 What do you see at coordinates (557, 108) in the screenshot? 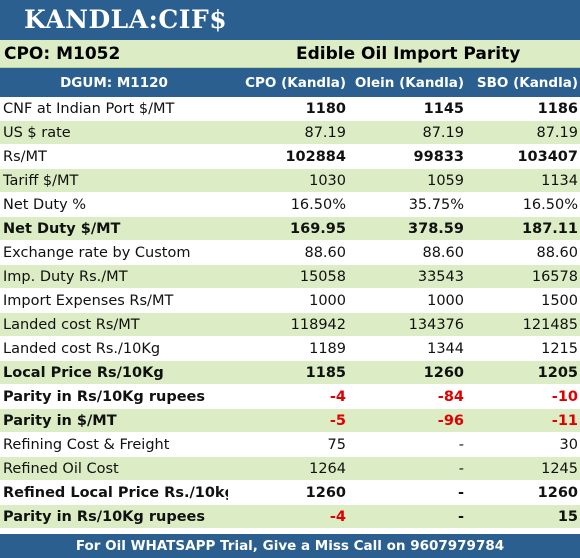
I see `sbo-value: 1186` at bounding box center [557, 108].